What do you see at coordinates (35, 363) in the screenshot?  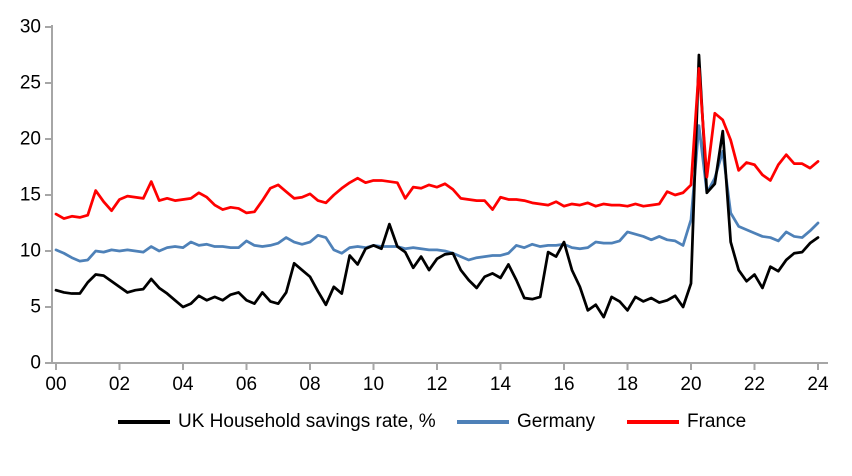 I see `y-tick-label: 0` at bounding box center [35, 363].